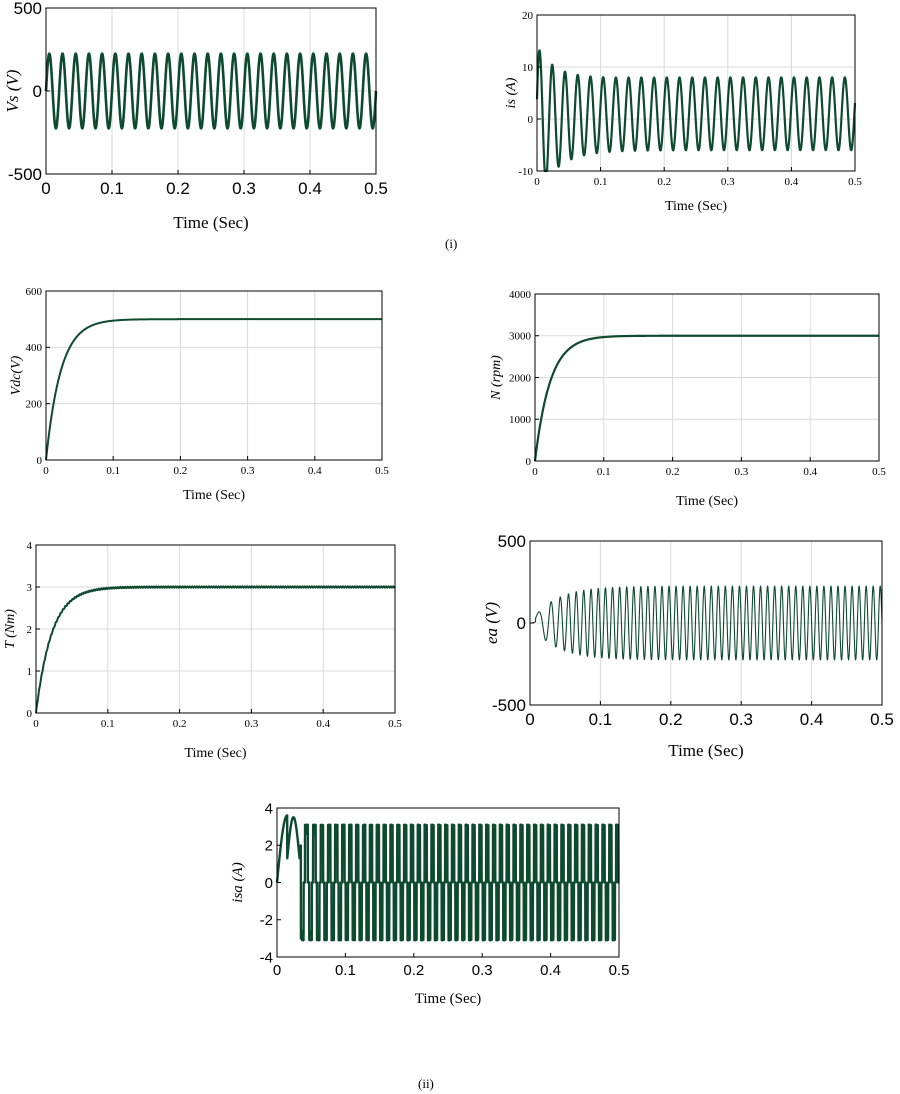 This screenshot has height=1094, width=900. I want to click on chart-torque: 0 0.1 0.2 0.3 0.4 0.5 0 1 2 3 4 Time (Sec) T (Nm), so click(202, 650).